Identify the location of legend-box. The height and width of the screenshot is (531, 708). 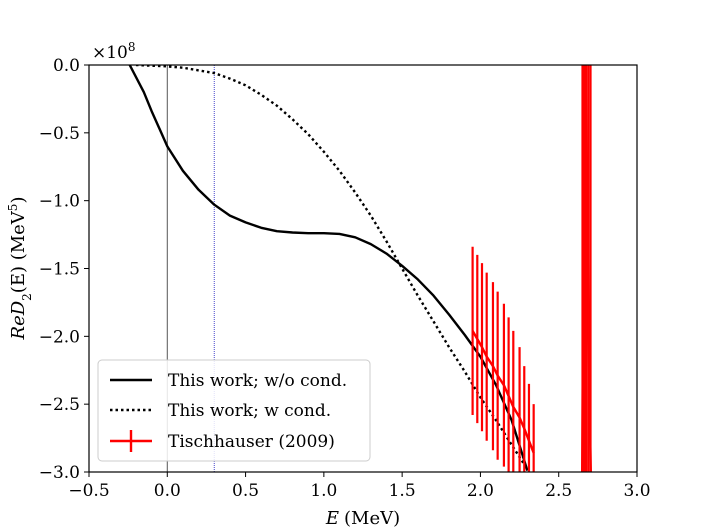
(234, 410).